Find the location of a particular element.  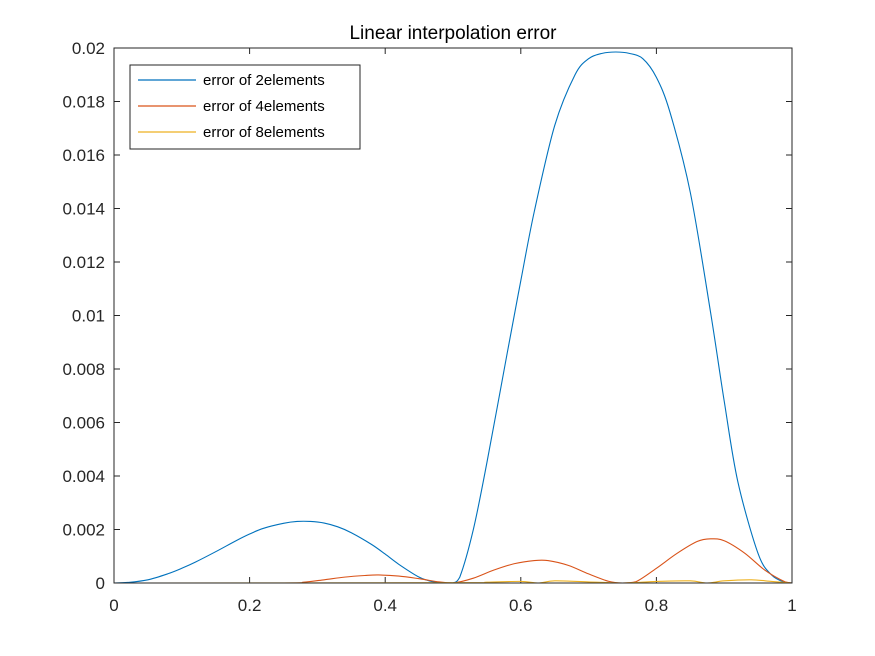

chart-title: Linear interpolation error is located at coordinates (453, 33).